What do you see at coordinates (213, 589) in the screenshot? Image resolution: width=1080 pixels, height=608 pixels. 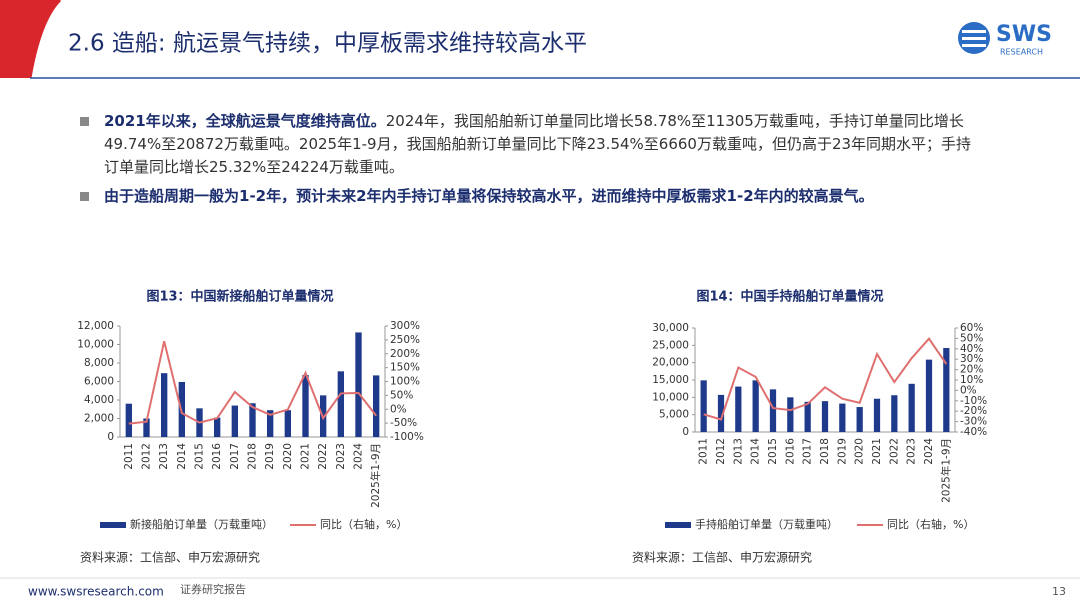 I see `footer-label: 证券研究报告` at bounding box center [213, 589].